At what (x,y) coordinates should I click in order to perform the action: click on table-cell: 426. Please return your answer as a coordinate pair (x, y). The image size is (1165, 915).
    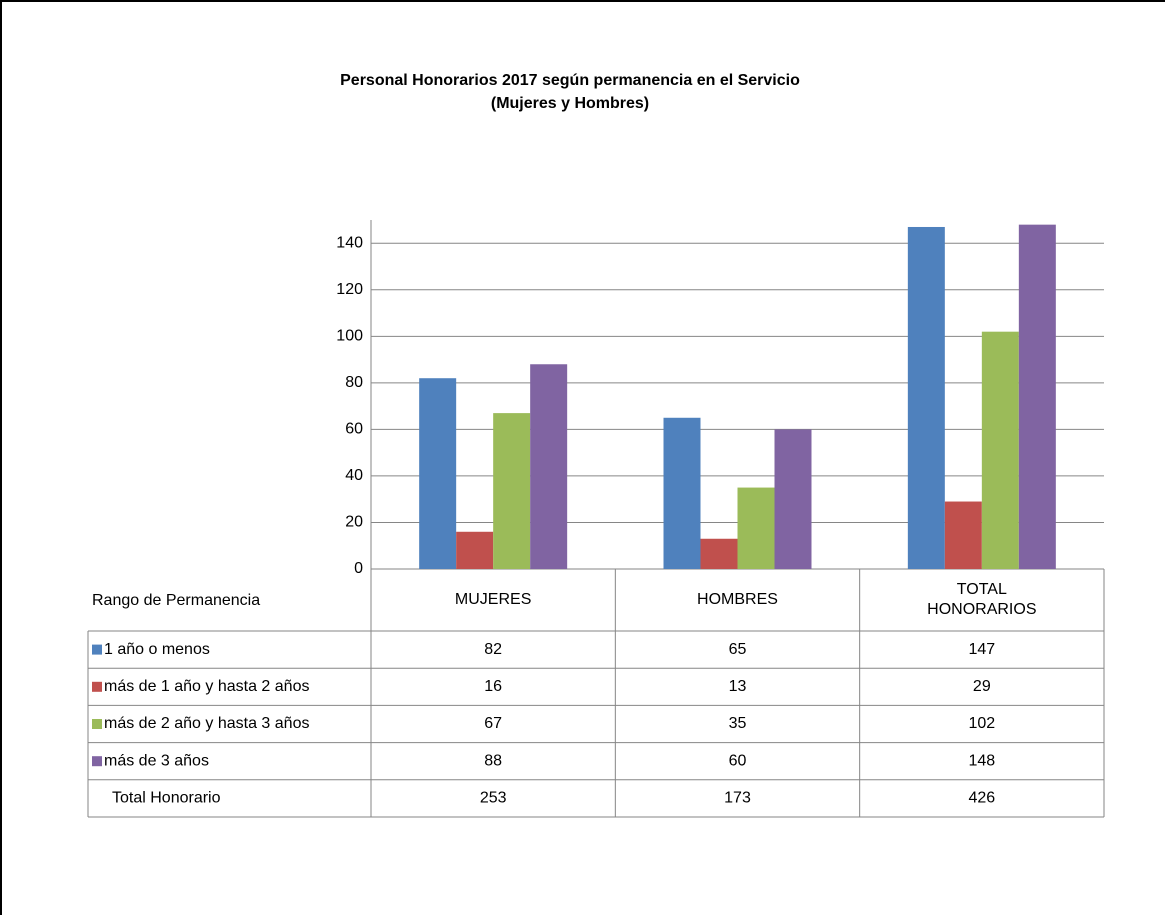
    Looking at the image, I should click on (981, 798).